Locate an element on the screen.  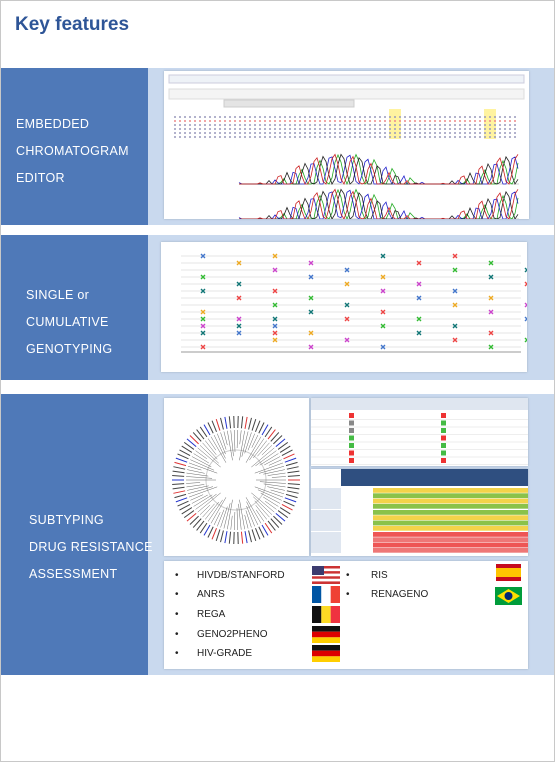
phylogenetic-tree-screenshot is located at coordinates (236, 477).